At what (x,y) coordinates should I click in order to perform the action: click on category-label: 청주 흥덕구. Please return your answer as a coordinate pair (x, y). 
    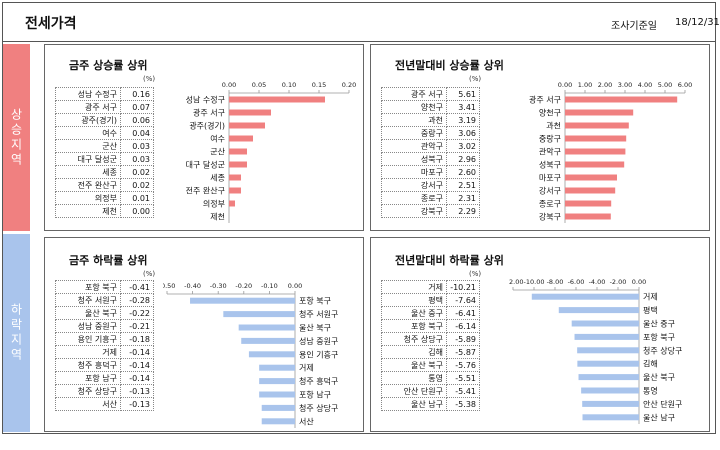
    Looking at the image, I should click on (318, 381).